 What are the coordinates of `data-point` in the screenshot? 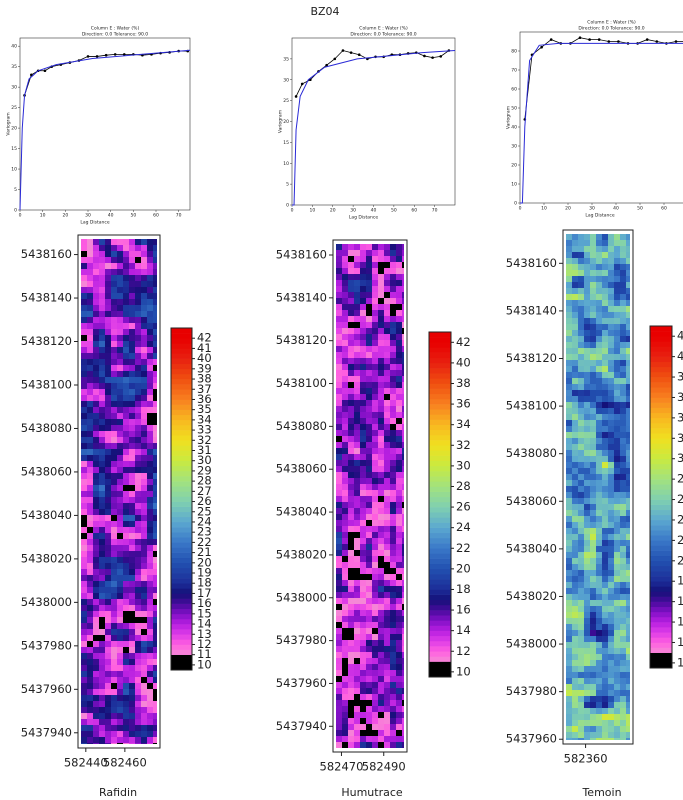 It's located at (359, 54).